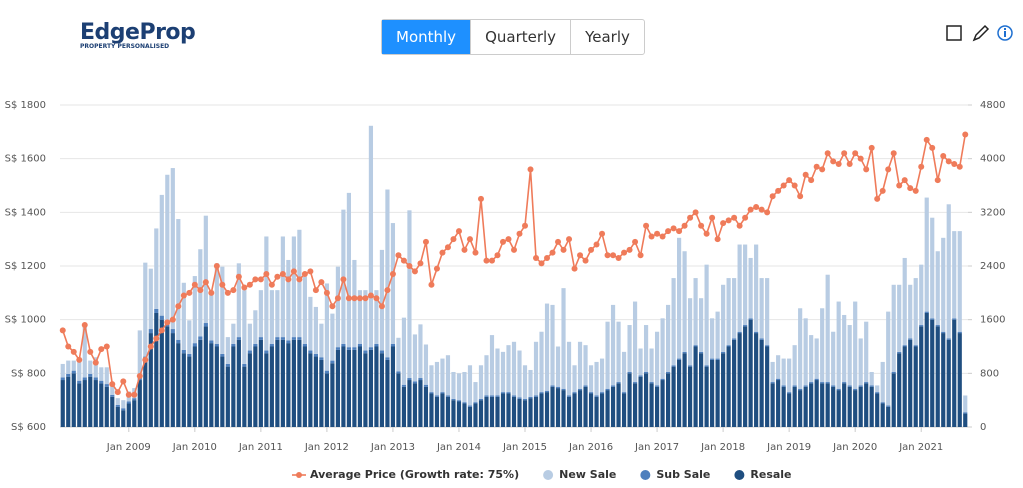  Describe the element at coordinates (260, 447) in the screenshot. I see `x-tick-label: Jan 2011` at that location.